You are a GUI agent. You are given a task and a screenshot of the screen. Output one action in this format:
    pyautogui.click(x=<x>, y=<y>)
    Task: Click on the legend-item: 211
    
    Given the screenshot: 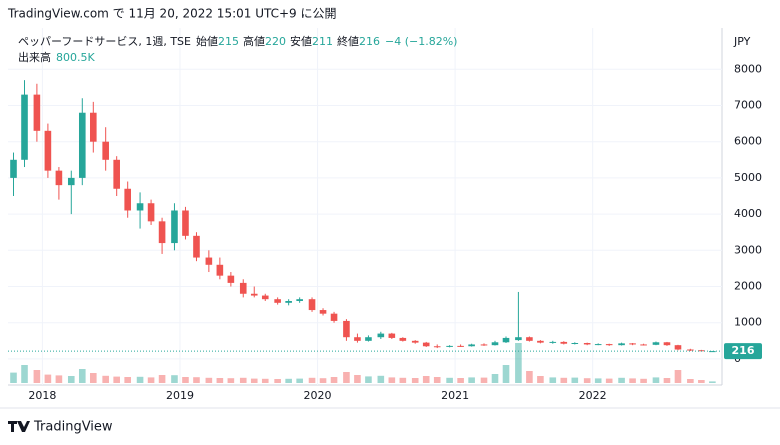 What is the action you would take?
    pyautogui.click(x=322, y=41)
    